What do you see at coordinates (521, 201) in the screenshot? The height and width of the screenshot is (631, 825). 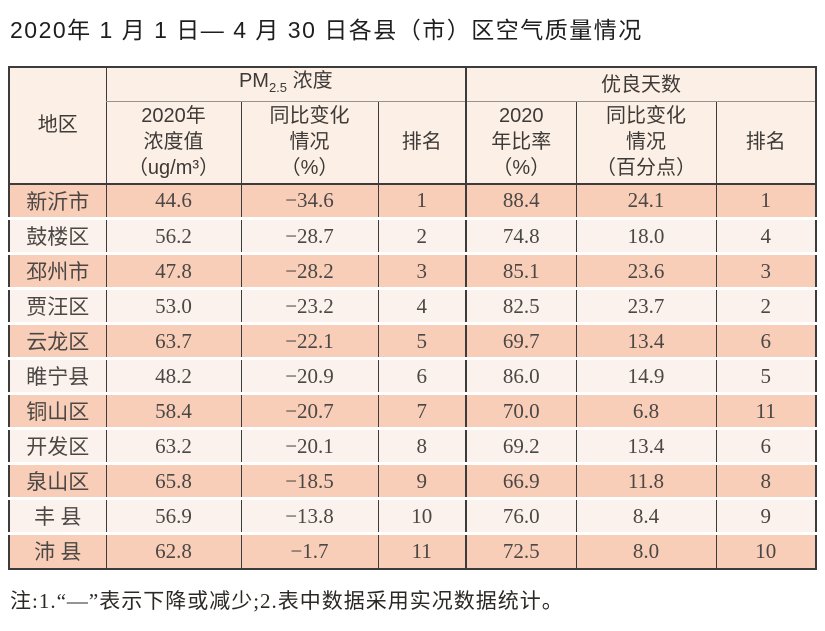 I see `cell-days-ratio: 88.4` at bounding box center [521, 201].